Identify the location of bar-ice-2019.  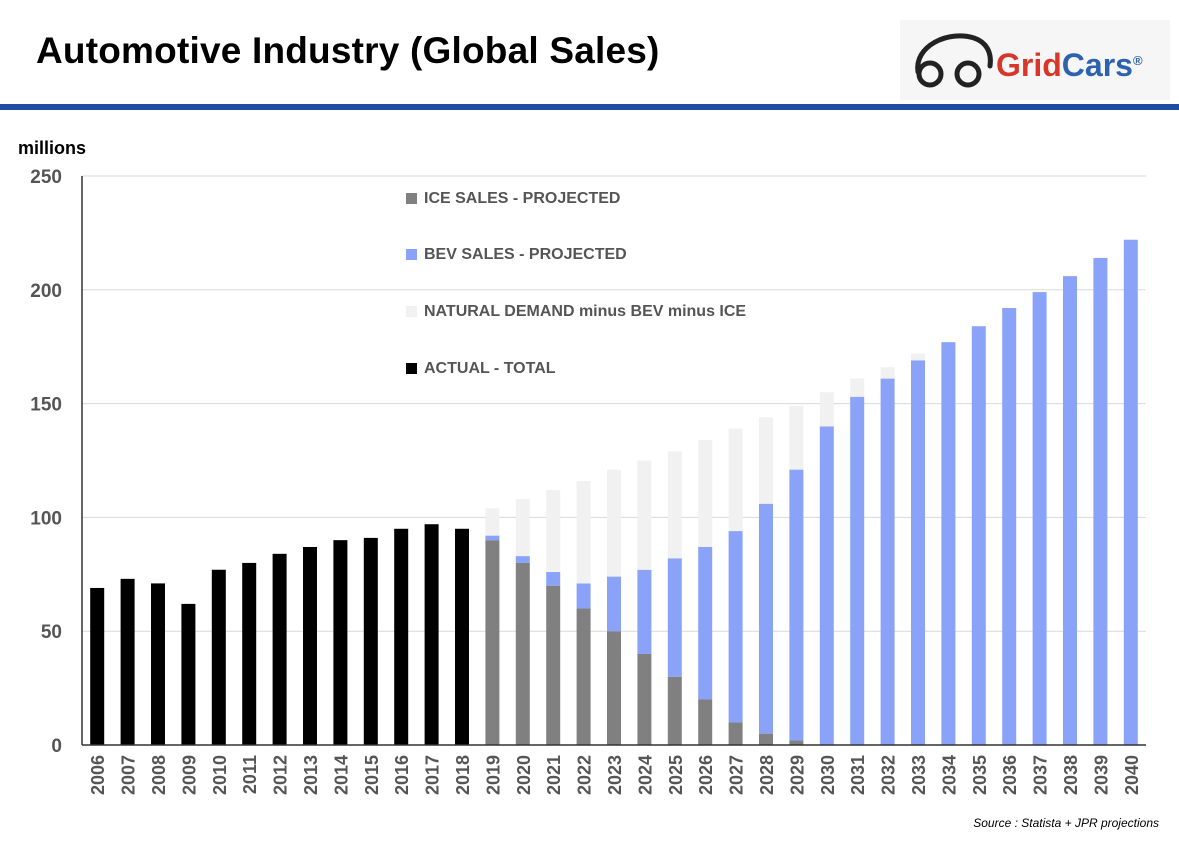
(492, 642).